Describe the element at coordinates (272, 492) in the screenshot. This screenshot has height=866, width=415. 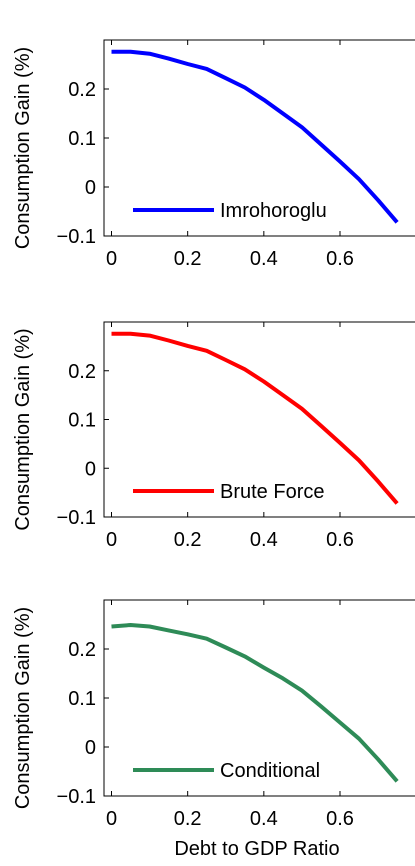
I see `legend-label: Brute Force` at that location.